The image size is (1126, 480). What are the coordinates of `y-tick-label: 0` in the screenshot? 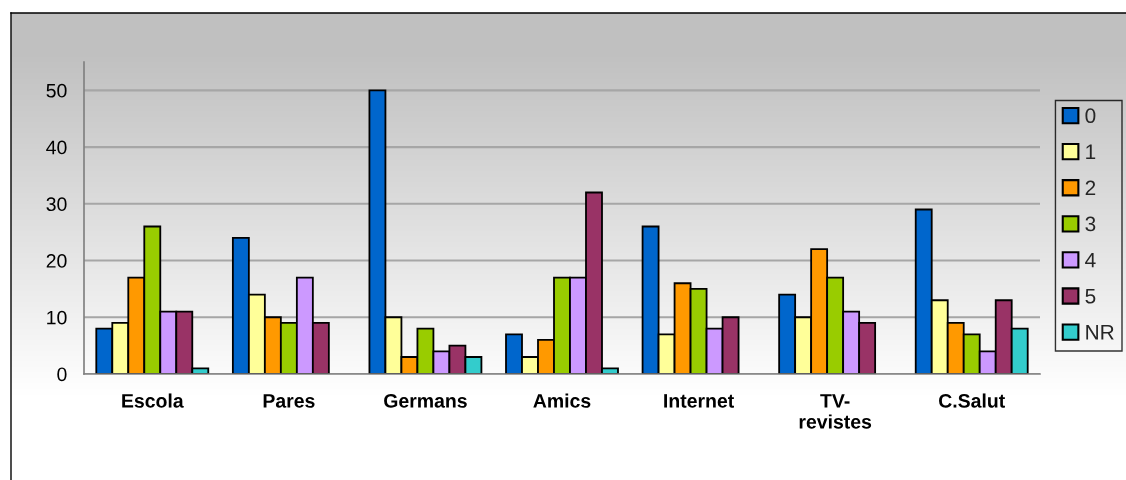 It's located at (62, 374).